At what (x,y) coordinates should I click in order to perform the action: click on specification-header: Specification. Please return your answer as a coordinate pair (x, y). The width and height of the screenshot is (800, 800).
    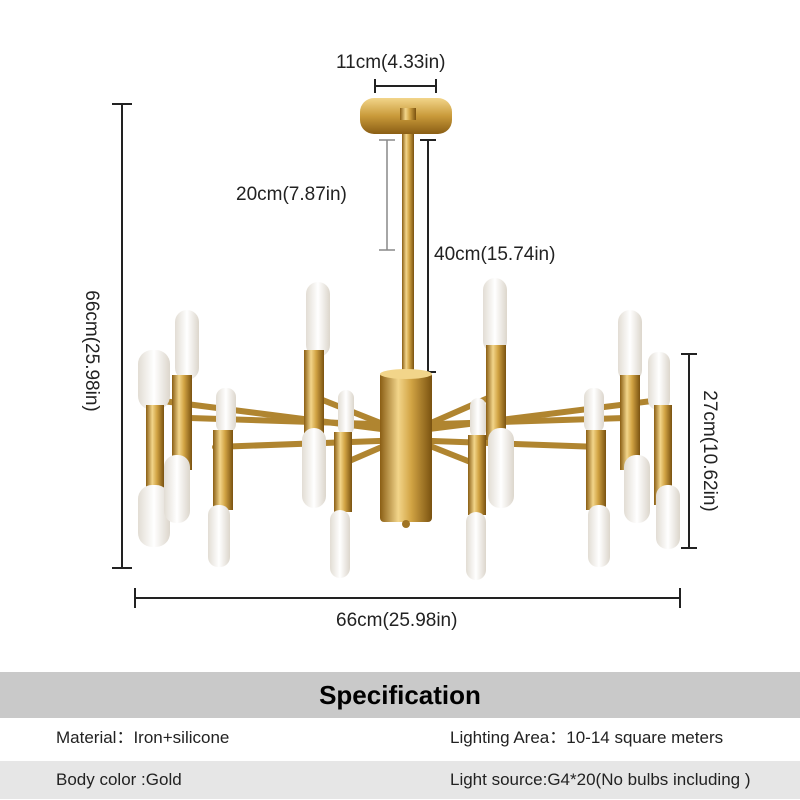
    Looking at the image, I should click on (400, 695).